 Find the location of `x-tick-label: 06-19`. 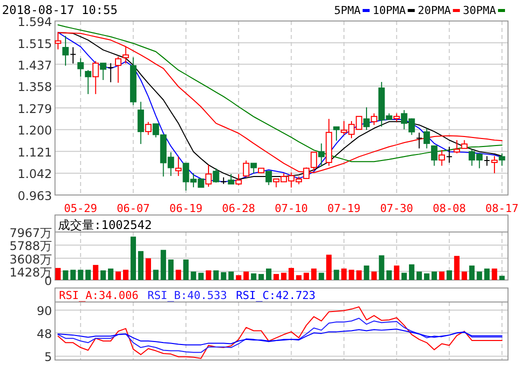

x-tick-label: 06-19 is located at coordinates (185, 208).